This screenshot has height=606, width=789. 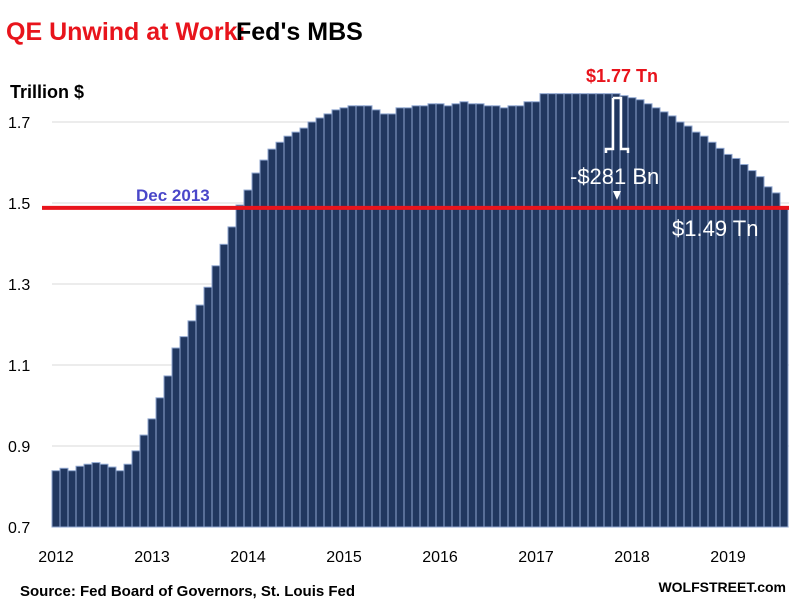 I want to click on y-tick-label: 0.7, so click(x=19, y=528).